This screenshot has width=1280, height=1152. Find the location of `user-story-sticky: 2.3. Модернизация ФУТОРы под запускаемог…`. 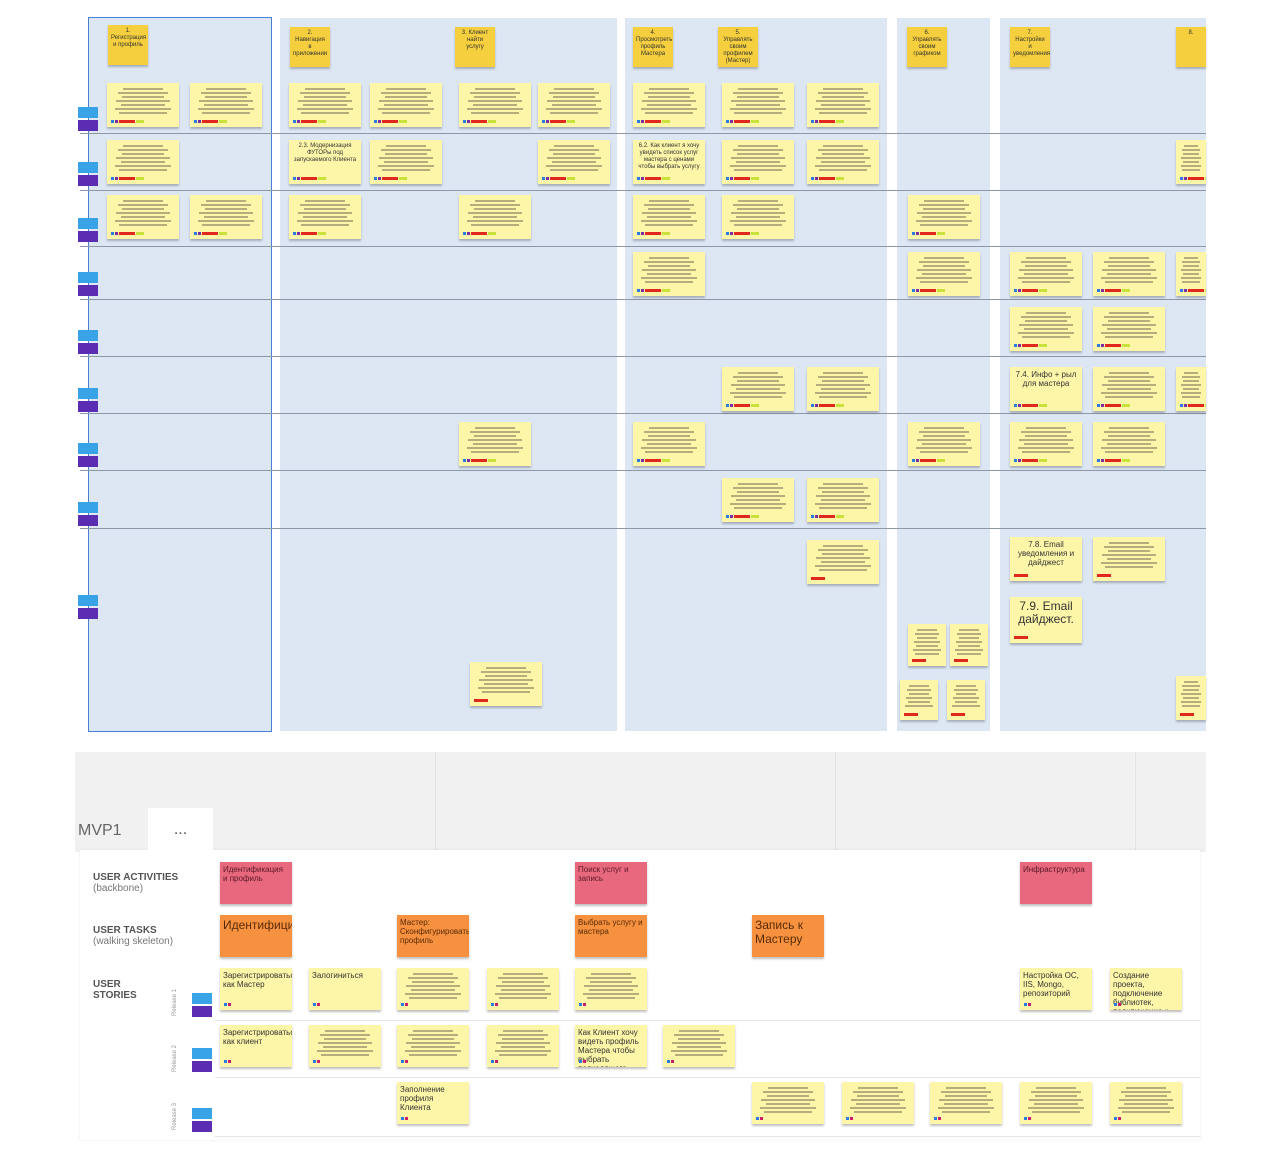

user-story-sticky: 2.3. Модернизация ФУТОРы под запускаемог… is located at coordinates (325, 162).